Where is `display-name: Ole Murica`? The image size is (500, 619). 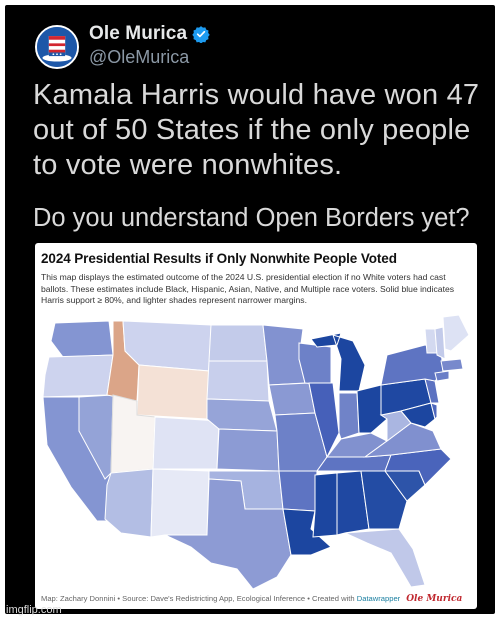 display-name: Ole Murica is located at coordinates (138, 34).